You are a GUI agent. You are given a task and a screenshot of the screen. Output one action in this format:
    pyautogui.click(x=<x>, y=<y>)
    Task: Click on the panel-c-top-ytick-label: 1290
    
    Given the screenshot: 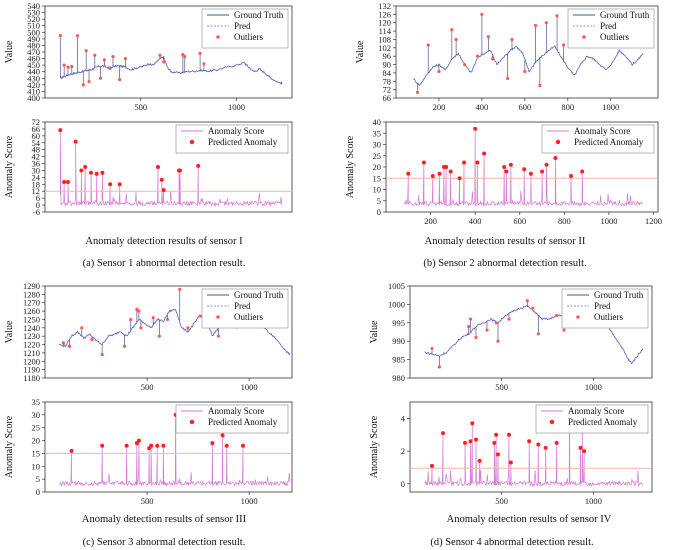 What is the action you would take?
    pyautogui.click(x=31, y=286)
    